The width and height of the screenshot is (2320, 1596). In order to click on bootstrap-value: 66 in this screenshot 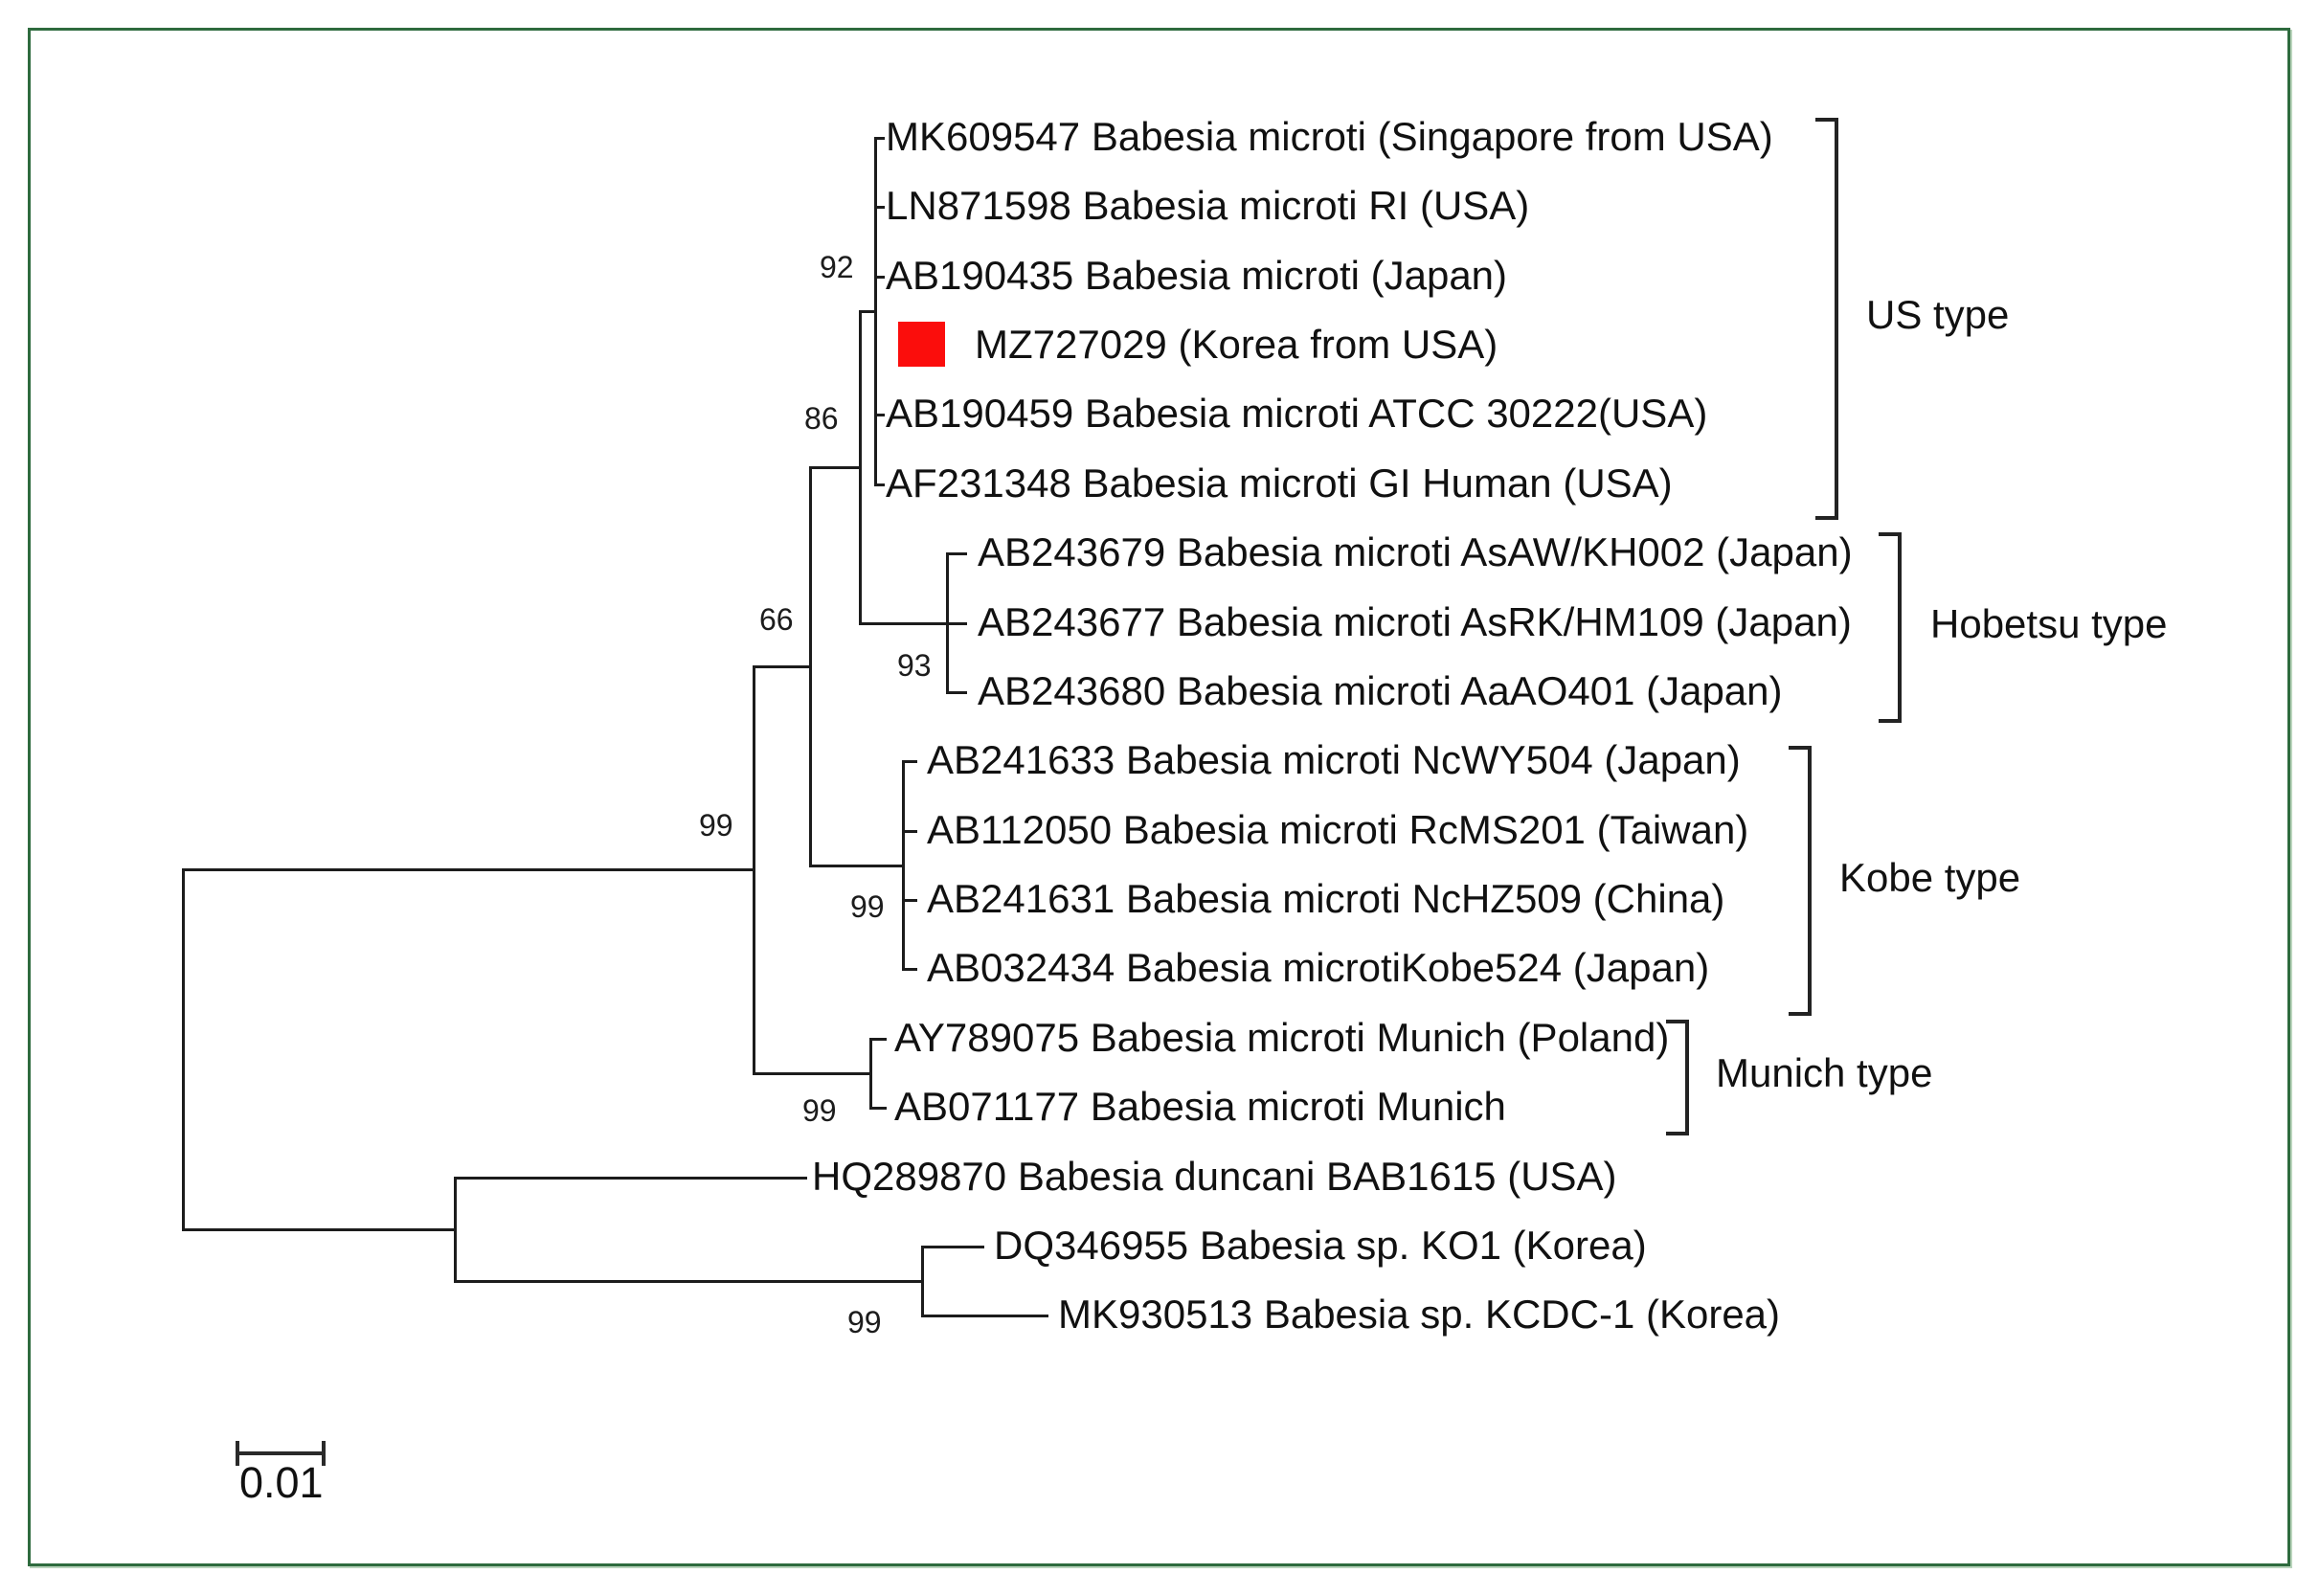, I will do `click(776, 619)`.